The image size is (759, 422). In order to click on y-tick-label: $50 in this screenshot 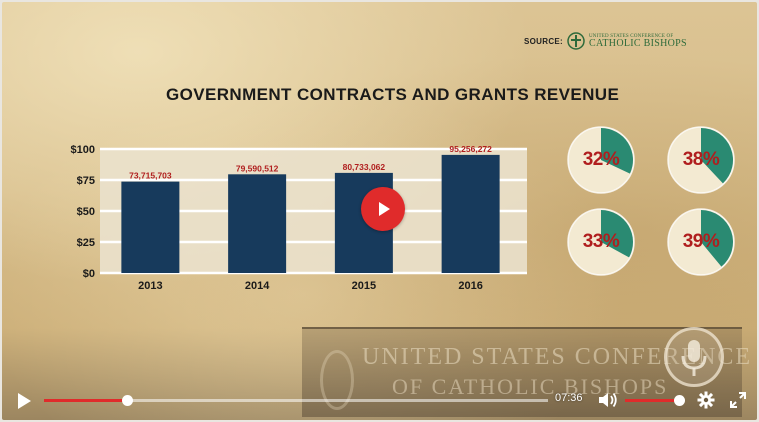, I will do `click(86, 212)`.